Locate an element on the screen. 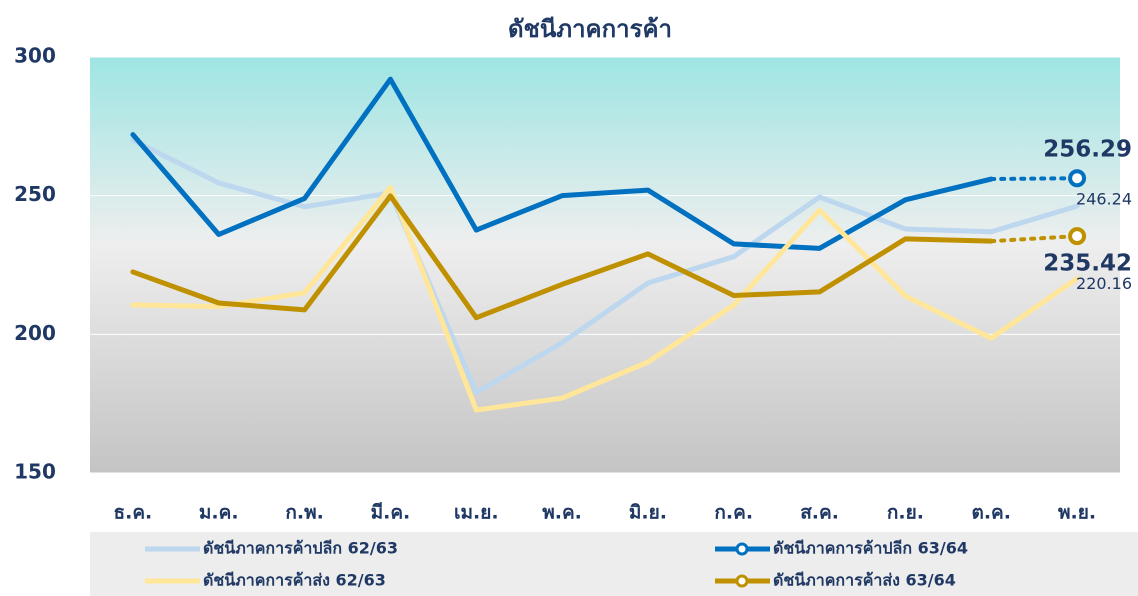 Image resolution: width=1138 pixels, height=596 pixels. y-tick-label: 200 is located at coordinates (35, 333).